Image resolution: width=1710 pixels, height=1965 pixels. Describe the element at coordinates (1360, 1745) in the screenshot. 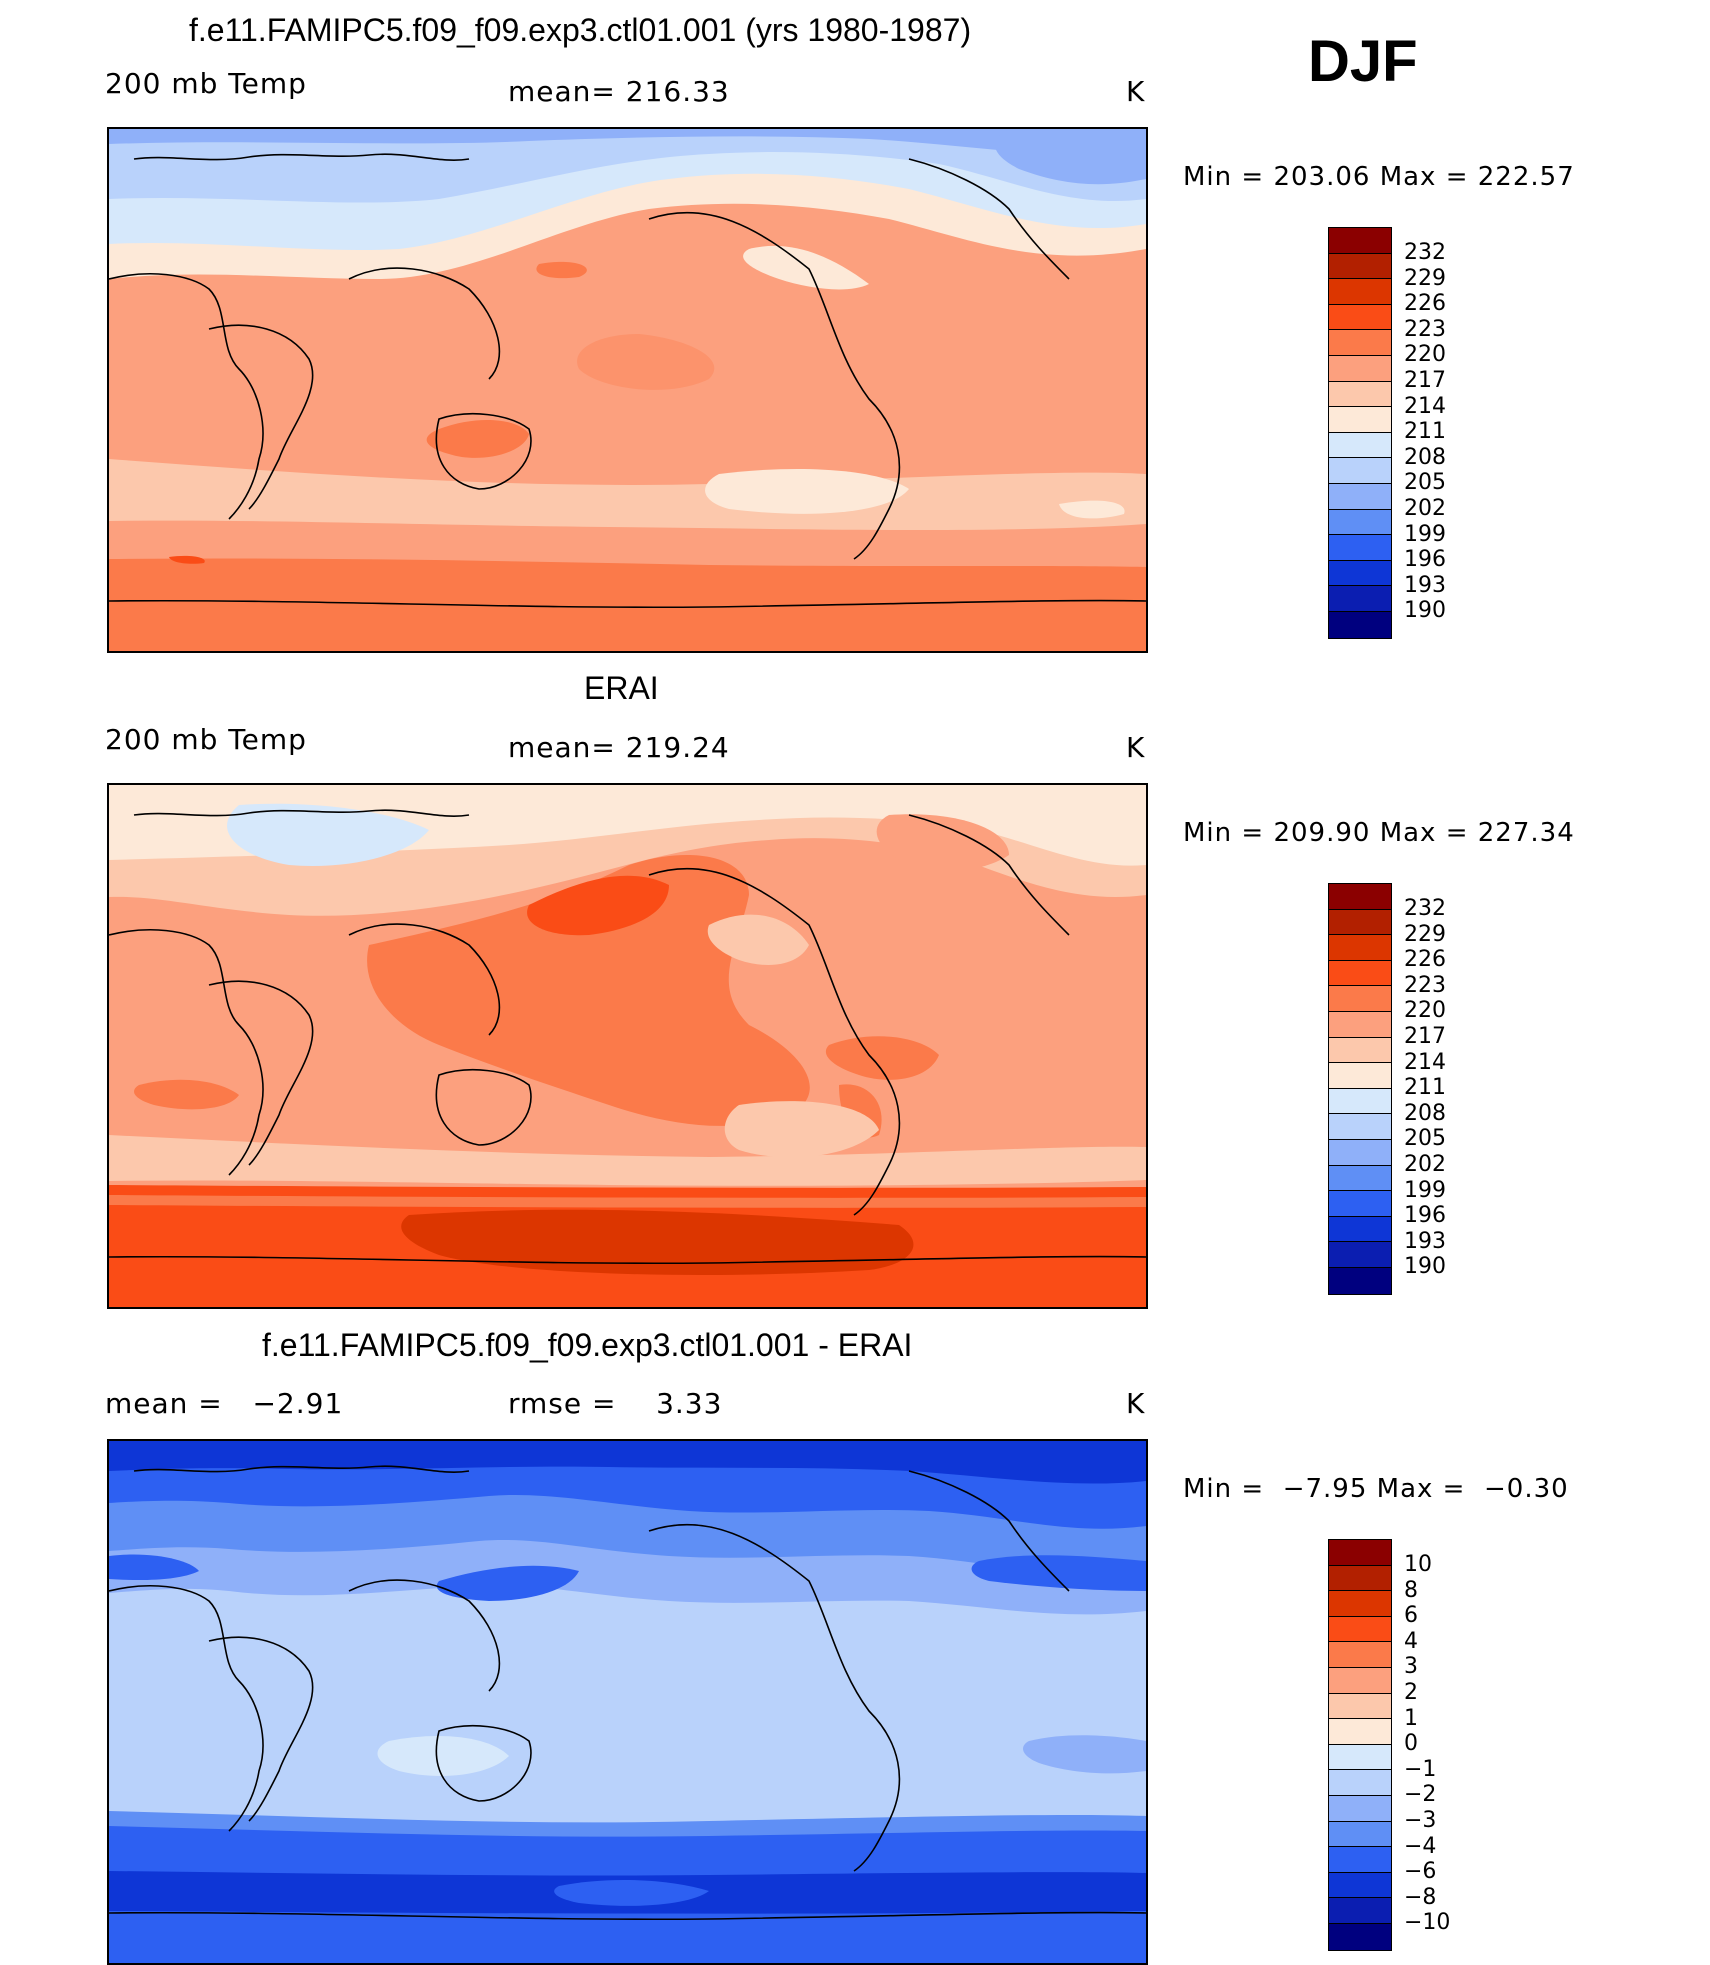

I see `panel3-colorbar` at that location.